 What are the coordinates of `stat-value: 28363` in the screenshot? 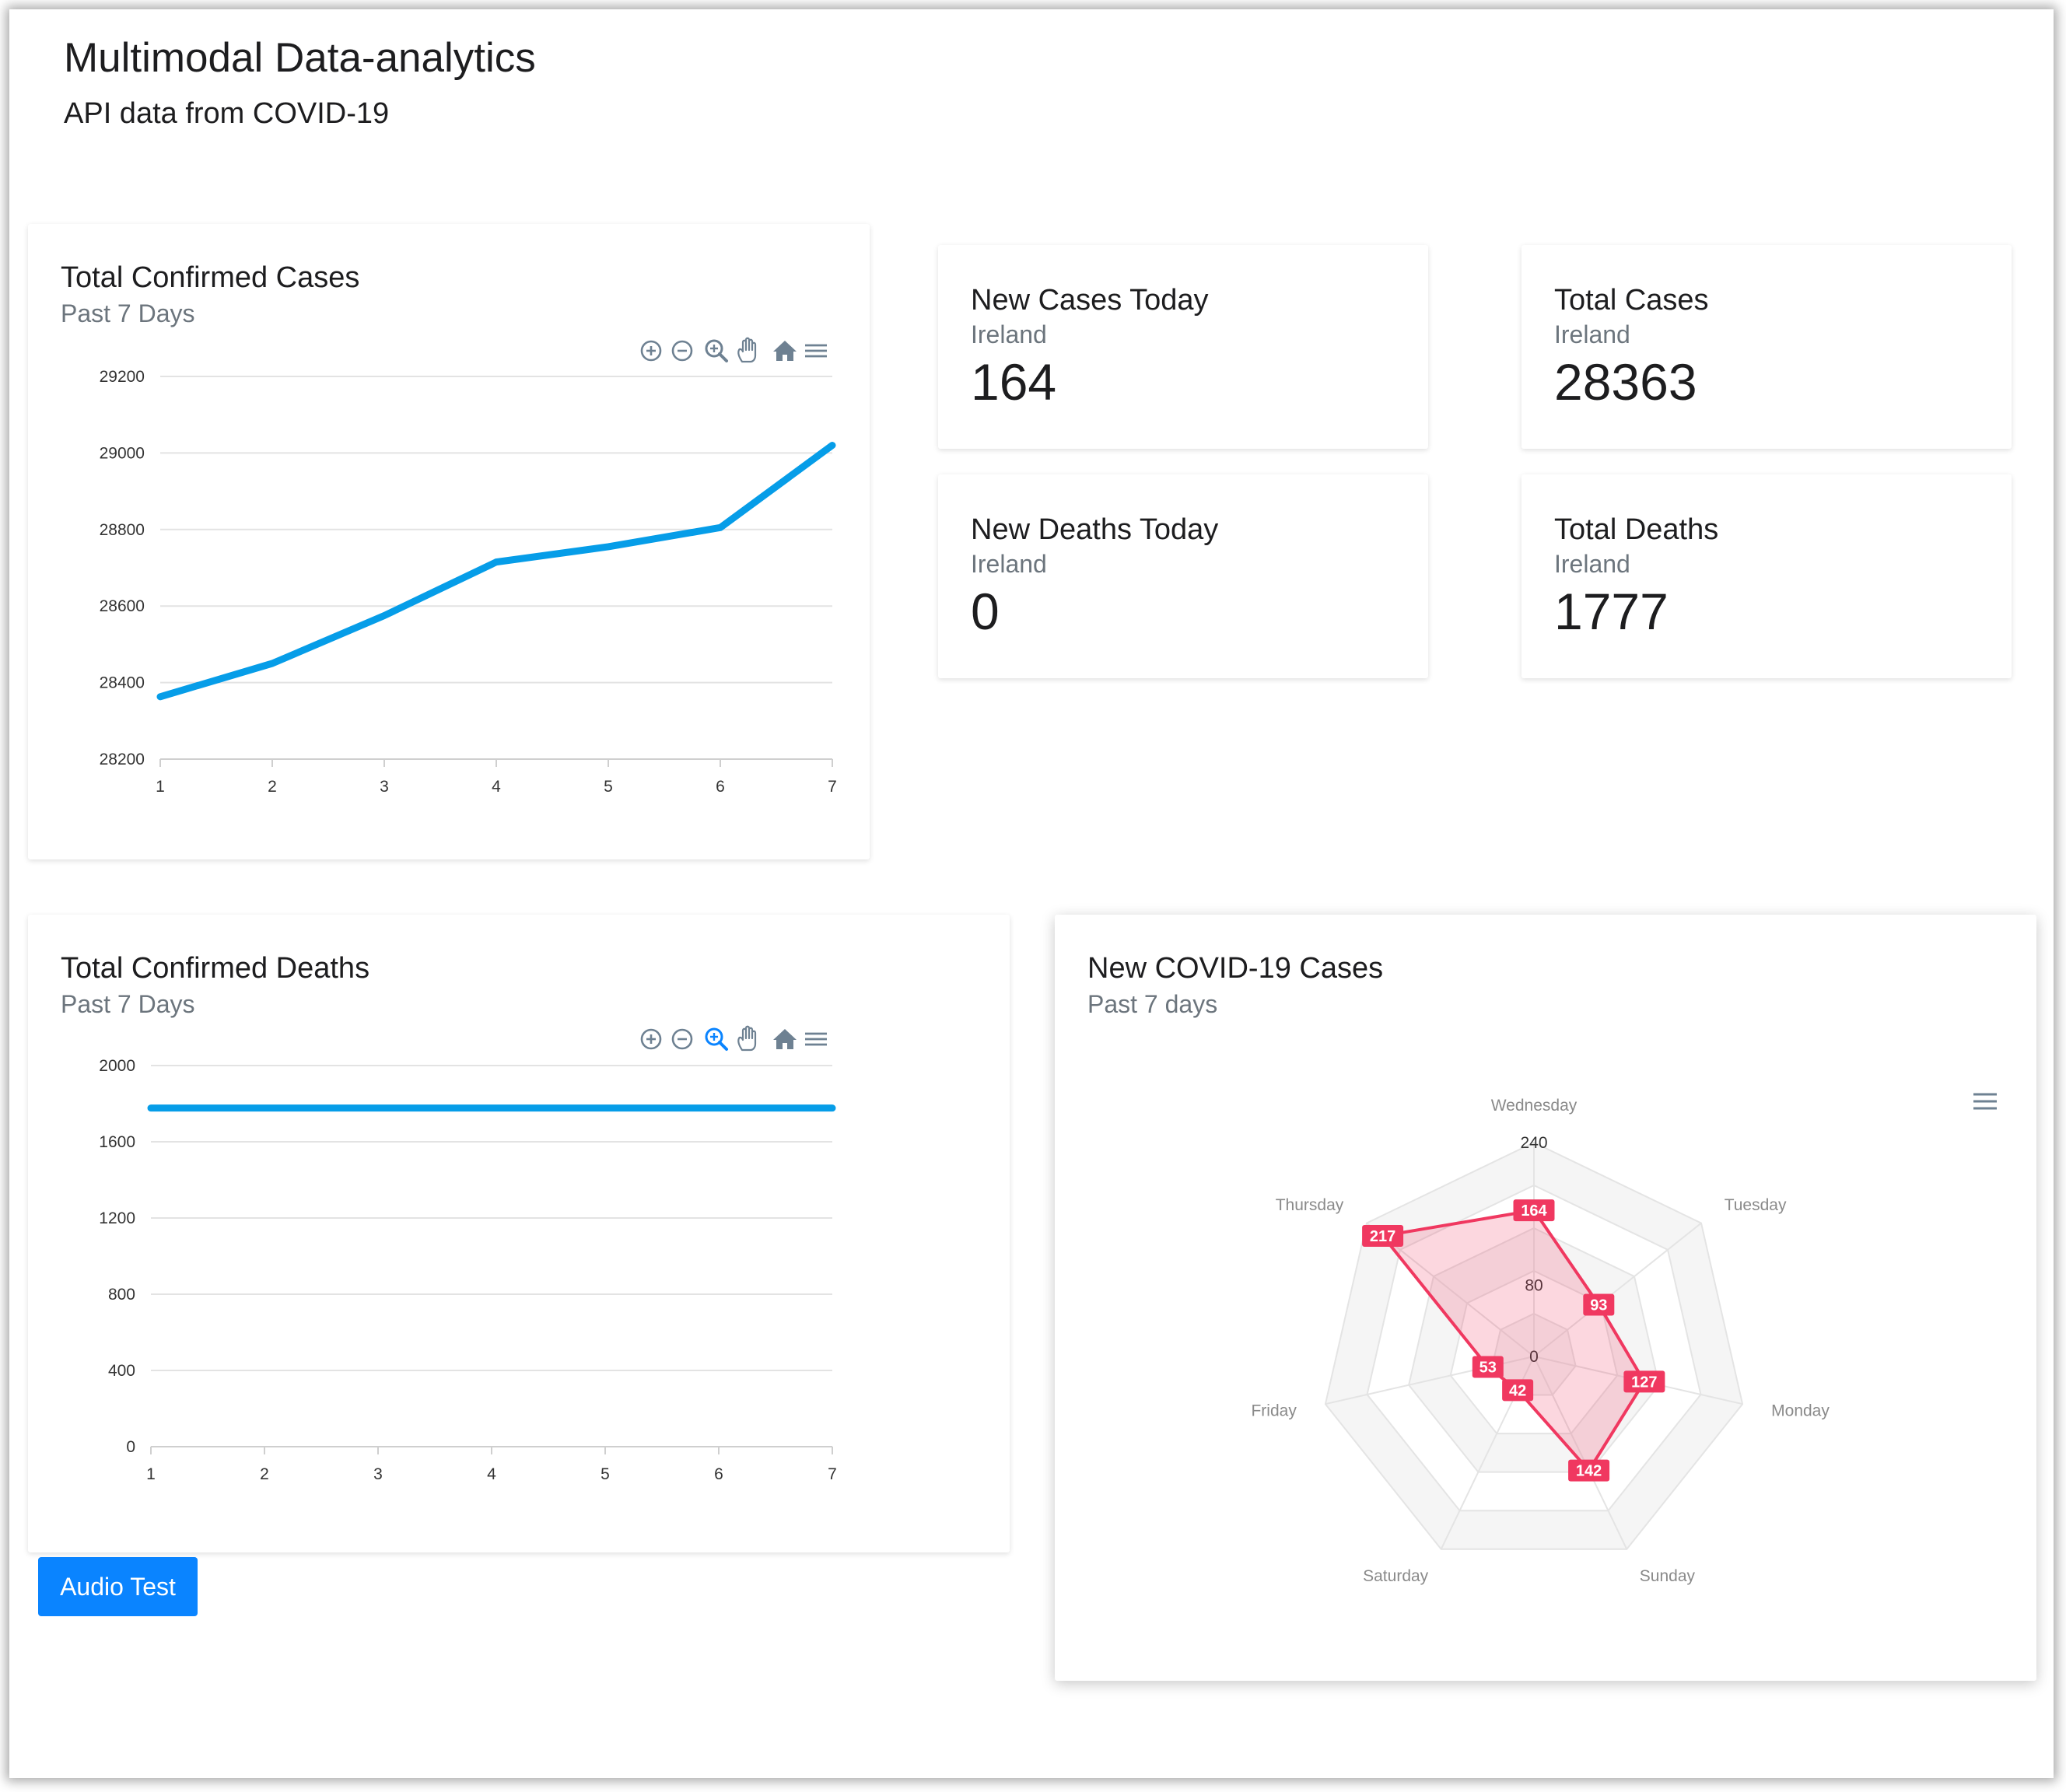 It's located at (1625, 382).